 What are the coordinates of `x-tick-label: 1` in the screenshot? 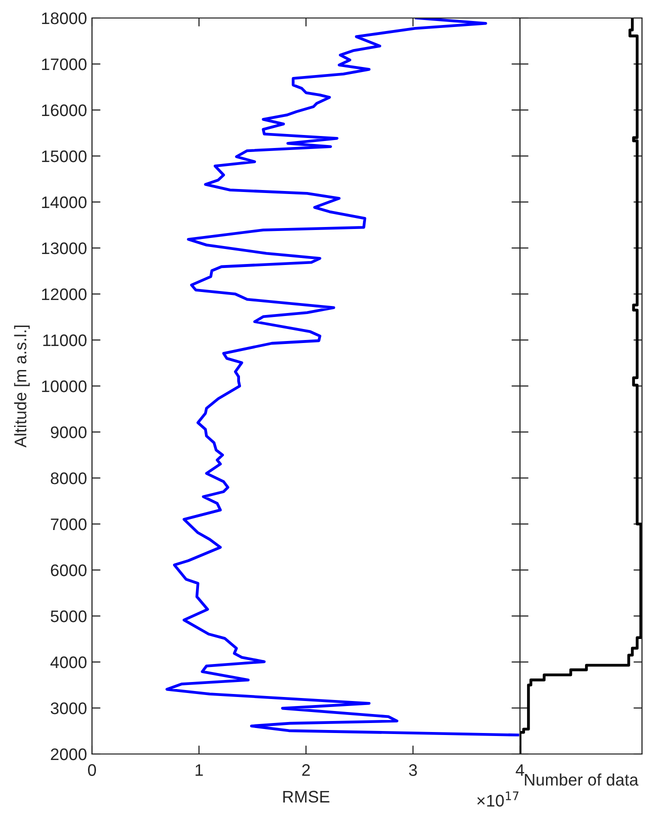 It's located at (199, 770).